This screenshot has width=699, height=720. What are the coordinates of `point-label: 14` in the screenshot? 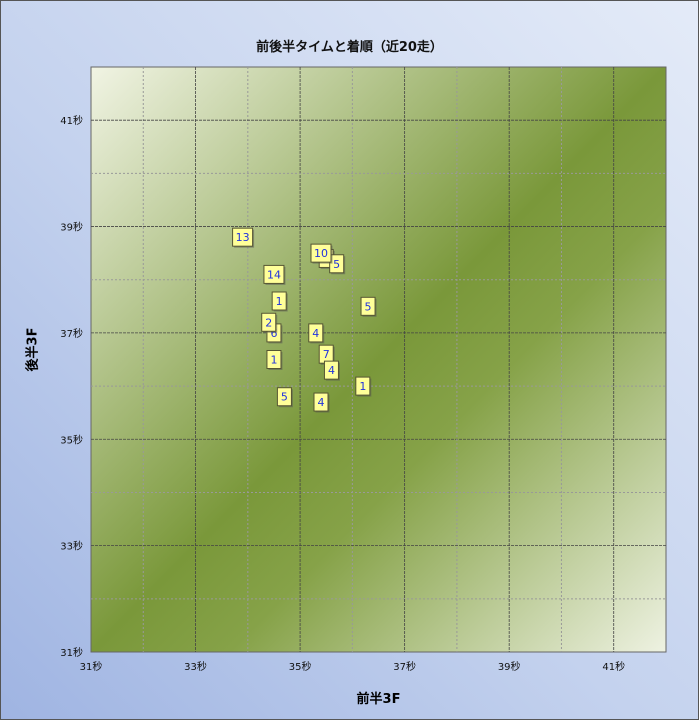 It's located at (274, 274).